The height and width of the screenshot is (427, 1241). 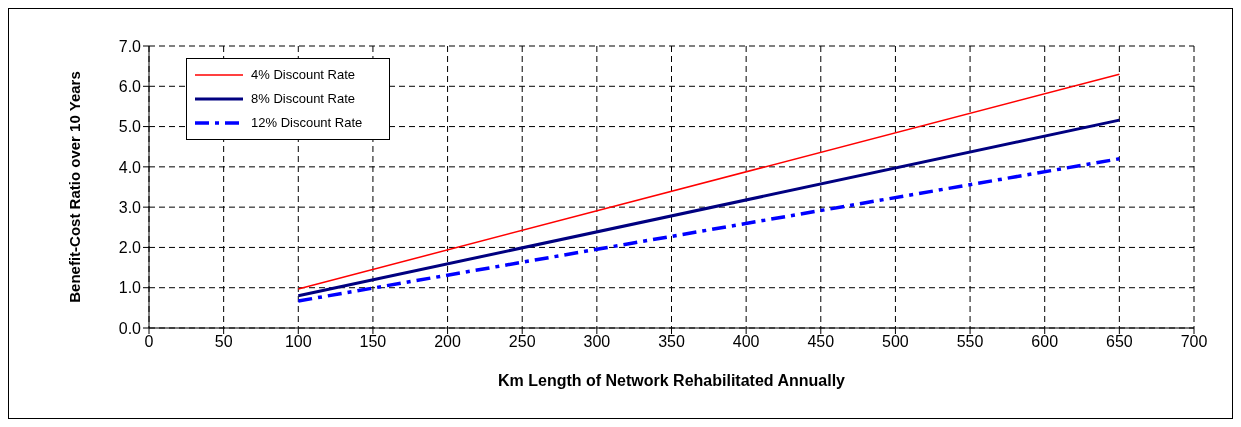 What do you see at coordinates (130, 248) in the screenshot?
I see `y-tick-label: 2.0` at bounding box center [130, 248].